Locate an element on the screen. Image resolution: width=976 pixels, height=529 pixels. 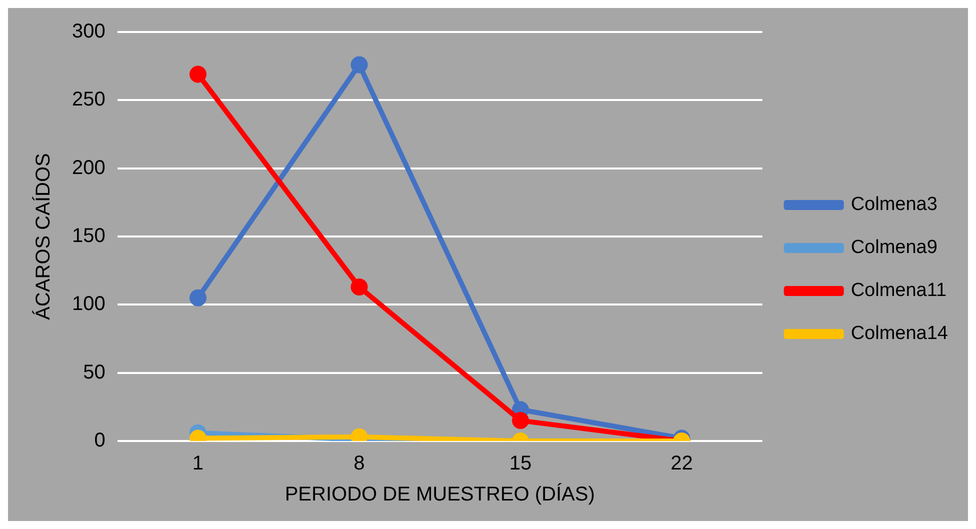
y-tick-label: 50 is located at coordinates (94, 372).